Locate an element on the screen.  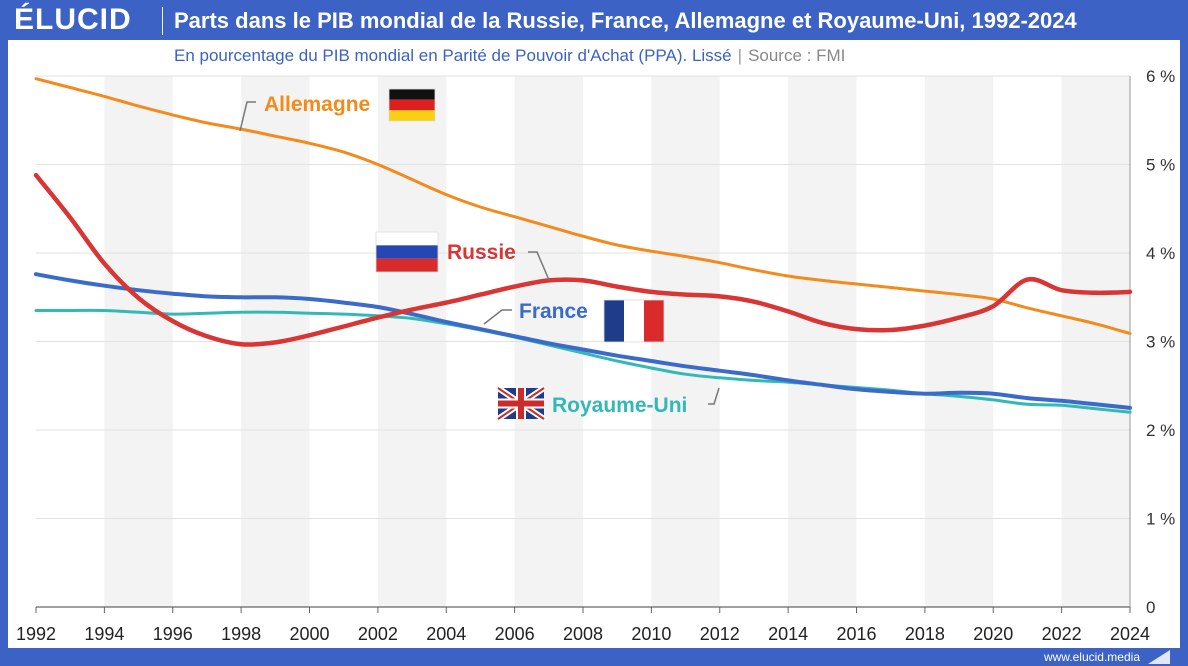
x-tick-label: 2004 is located at coordinates (446, 634).